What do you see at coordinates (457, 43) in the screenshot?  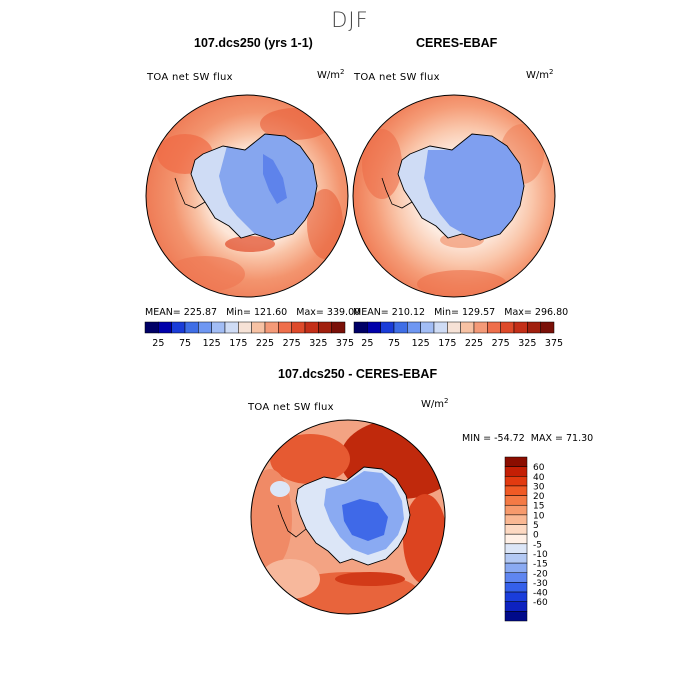 I see `panel2-title: CERES-EBAF` at bounding box center [457, 43].